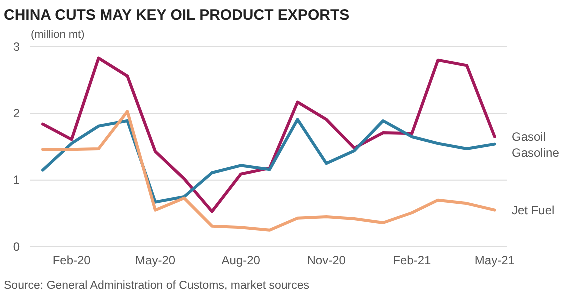 The image size is (576, 296). I want to click on x-tick-label: May-20, so click(156, 261).